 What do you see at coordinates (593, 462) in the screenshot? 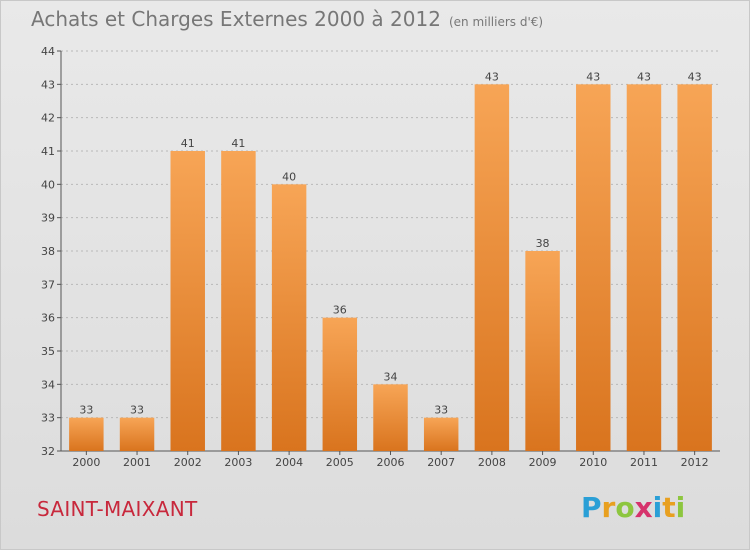
I see `x-tick-label: 2010` at bounding box center [593, 462].